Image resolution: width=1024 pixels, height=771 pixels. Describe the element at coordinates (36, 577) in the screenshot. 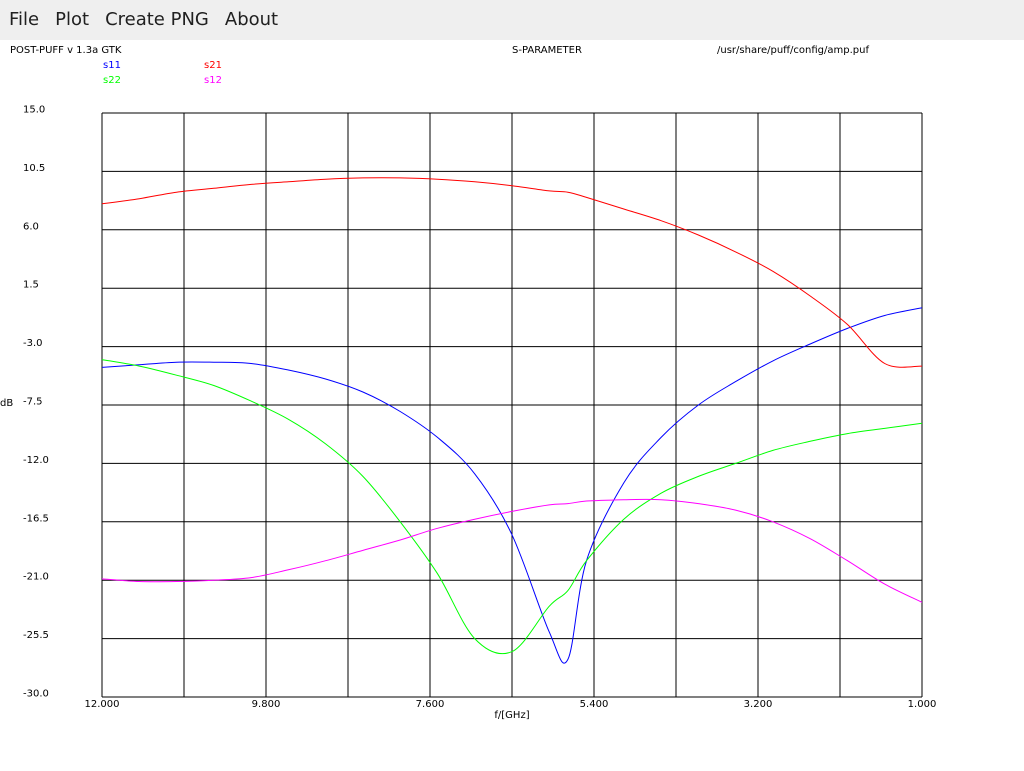

I see `y-tick-label: -21.0` at that location.